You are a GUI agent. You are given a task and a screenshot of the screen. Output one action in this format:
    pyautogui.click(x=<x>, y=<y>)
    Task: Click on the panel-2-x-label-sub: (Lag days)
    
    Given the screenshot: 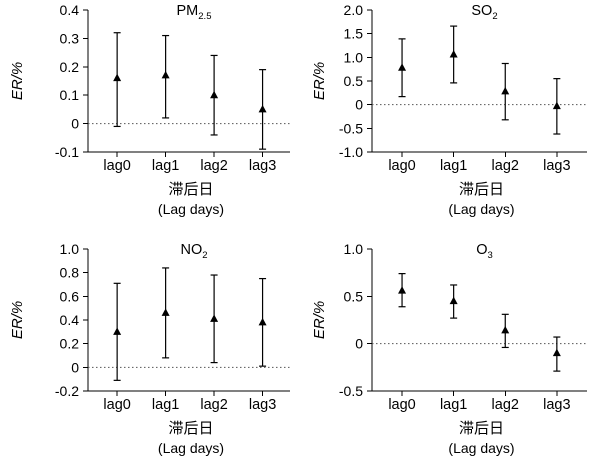 What is the action you would take?
    pyautogui.click(x=481, y=209)
    